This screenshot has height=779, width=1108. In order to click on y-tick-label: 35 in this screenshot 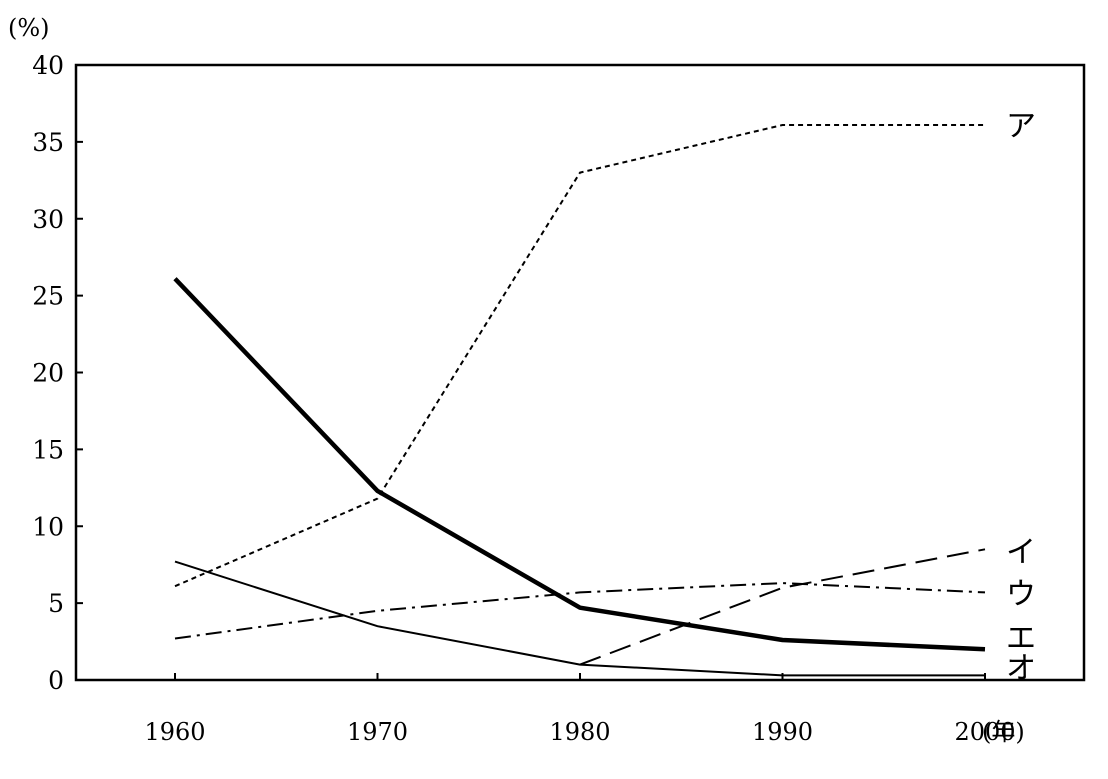, I will do `click(48, 142)`.